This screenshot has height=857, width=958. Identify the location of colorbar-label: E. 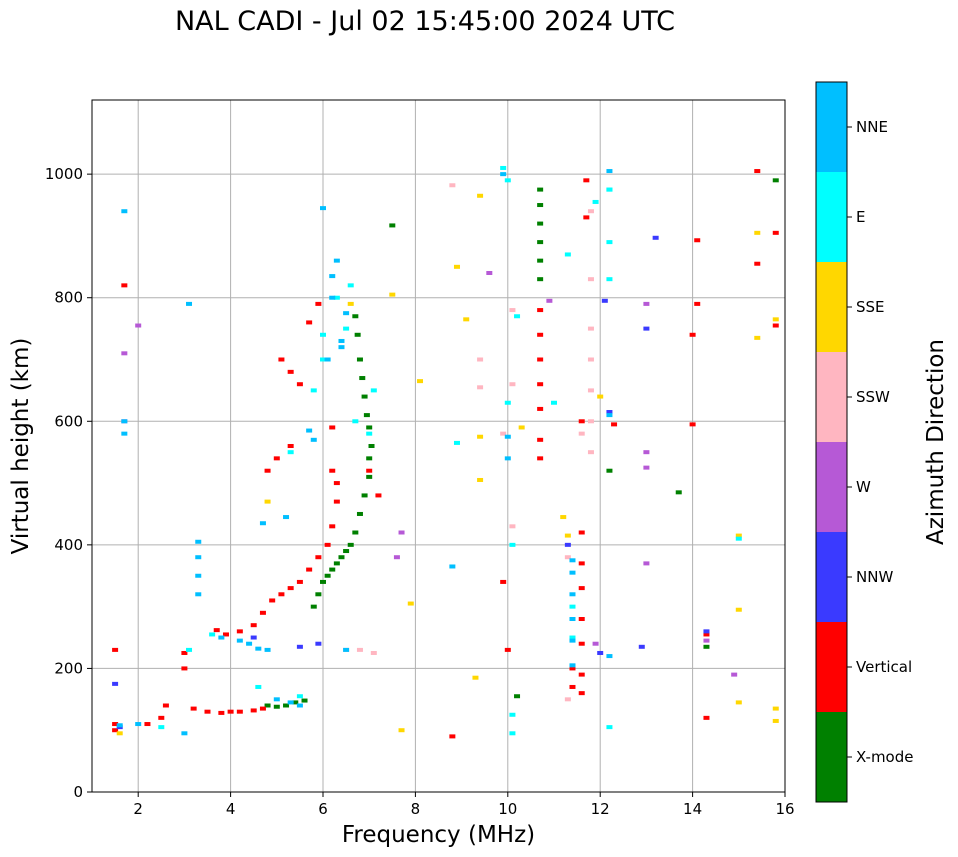
(860, 217).